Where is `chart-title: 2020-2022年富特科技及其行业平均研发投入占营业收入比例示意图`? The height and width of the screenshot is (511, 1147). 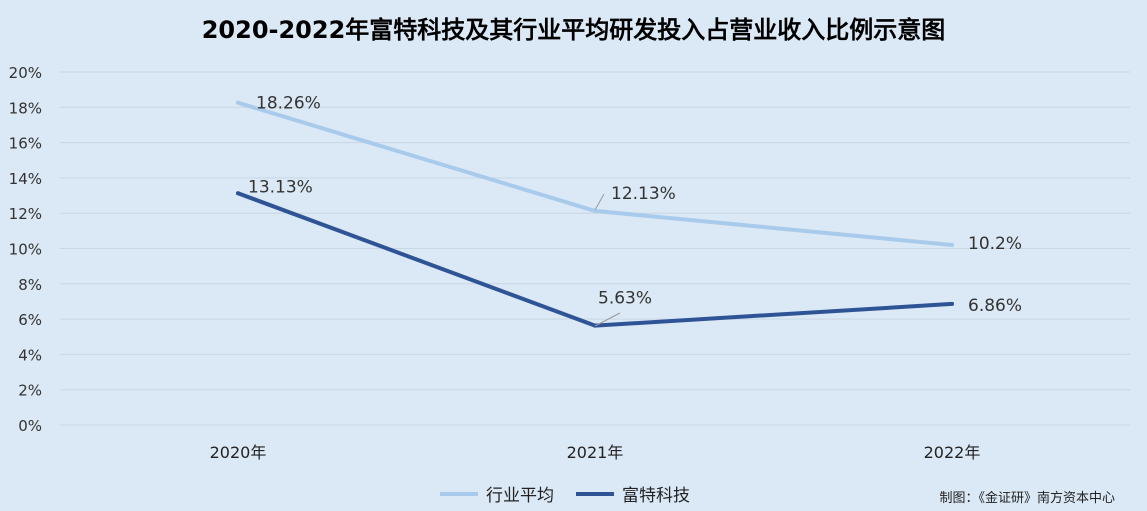 chart-title: 2020-2022年富特科技及其行业平均研发投入占营业收入比例示意图 is located at coordinates (573, 30).